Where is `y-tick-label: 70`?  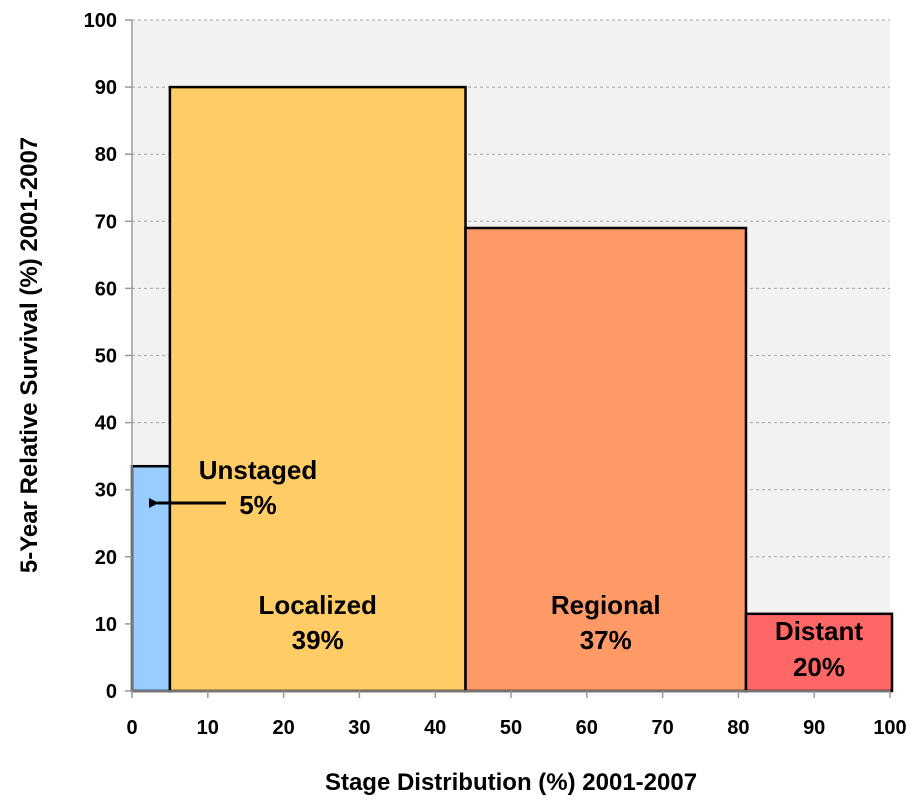
y-tick-label: 70 is located at coordinates (106, 222).